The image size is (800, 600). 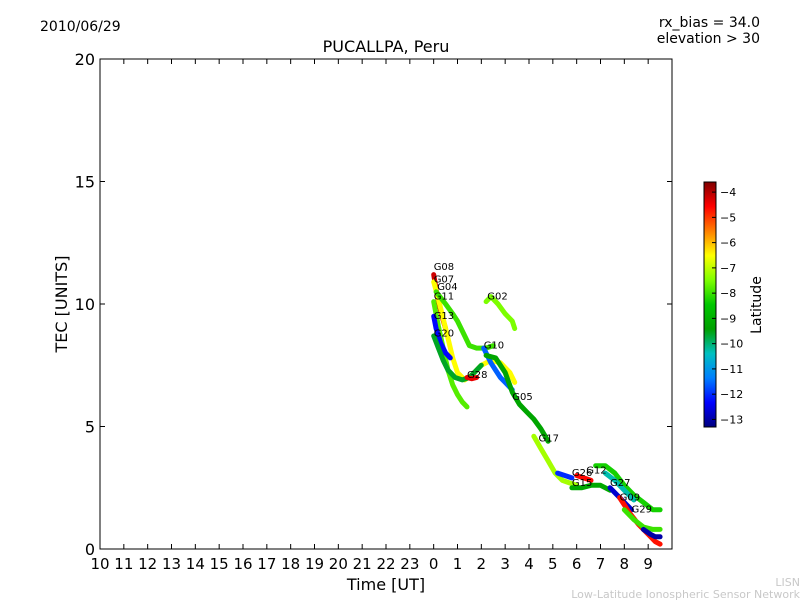 I want to click on satellite-label-g11: G11, so click(x=444, y=297).